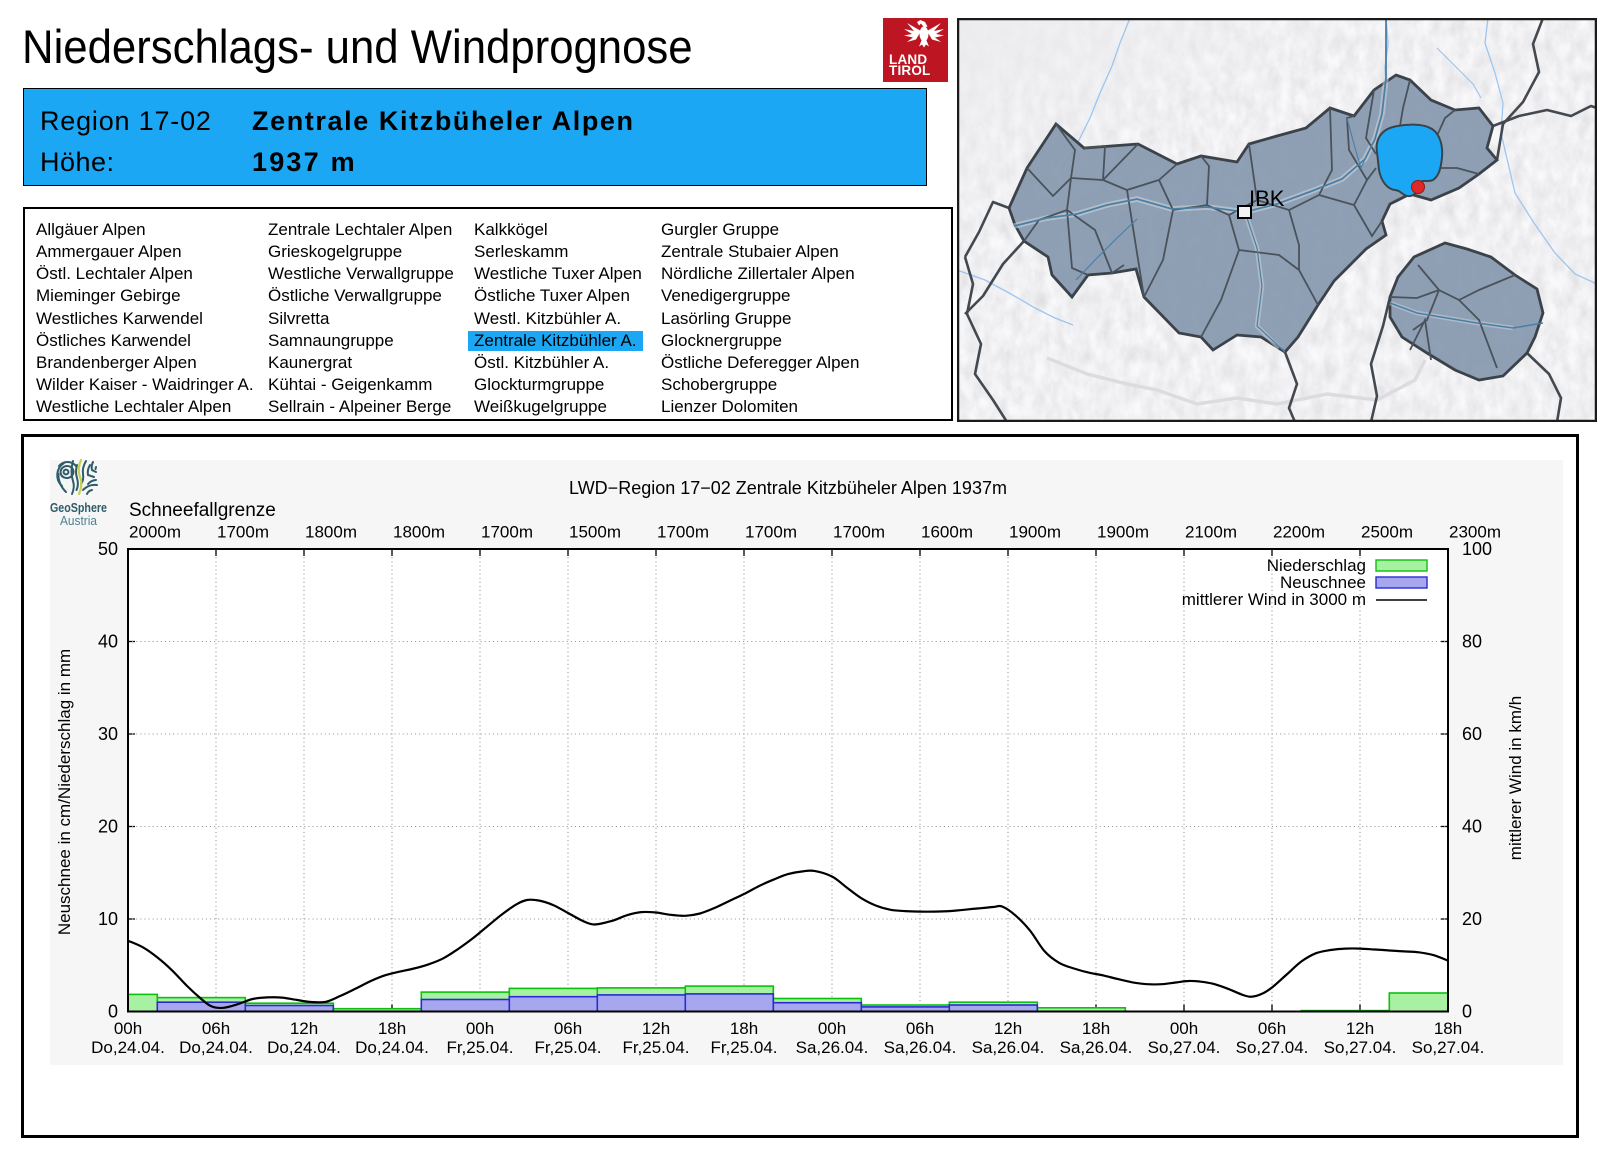 The width and height of the screenshot is (1600, 1153). I want to click on svg-text: 2300m, so click(1475, 532).